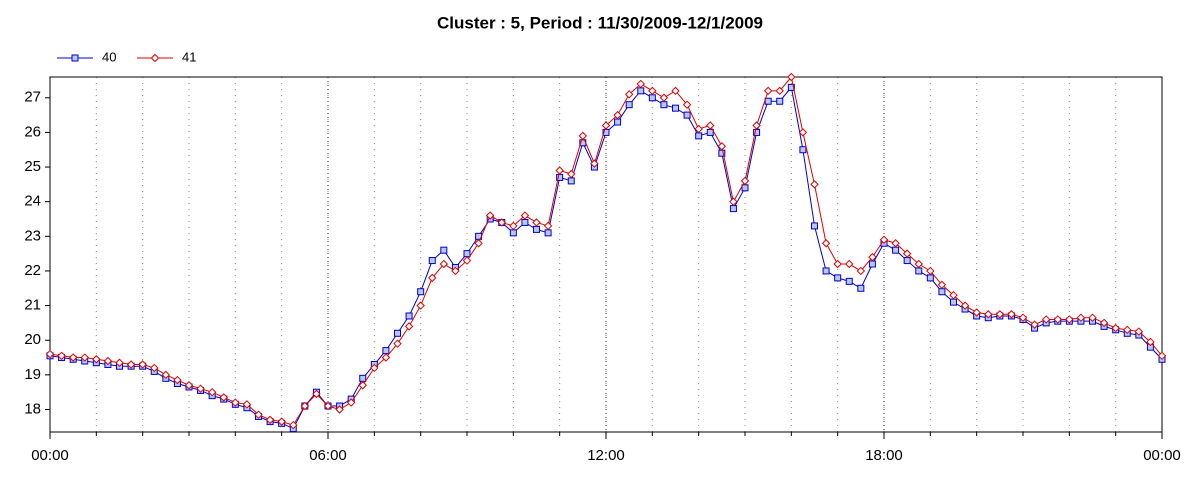 The image size is (1200, 480). Describe the element at coordinates (32, 235) in the screenshot. I see `y-tick-label: 23` at that location.